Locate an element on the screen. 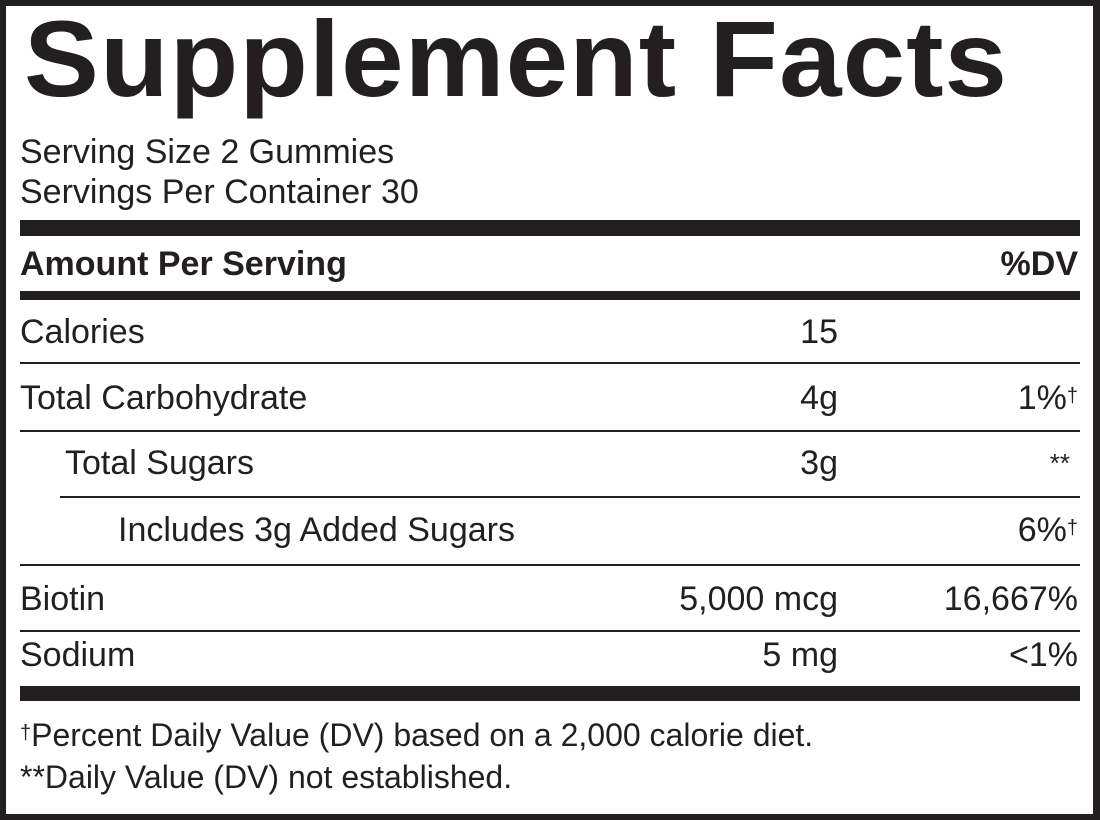  nutrient-dv: 1%† is located at coordinates (1047, 398).